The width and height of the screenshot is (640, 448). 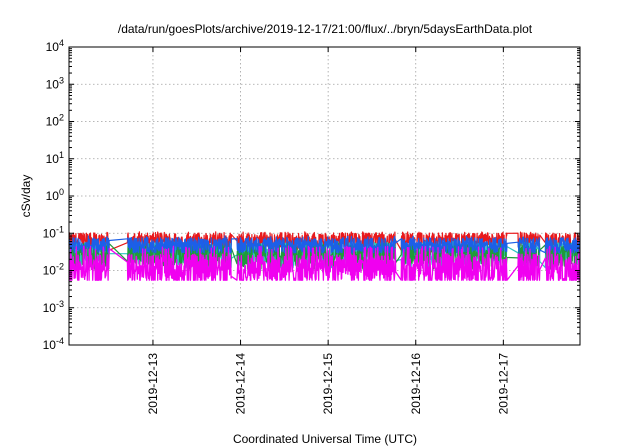 What do you see at coordinates (53, 307) in the screenshot?
I see `y-tick-label: 10⁻³` at bounding box center [53, 307].